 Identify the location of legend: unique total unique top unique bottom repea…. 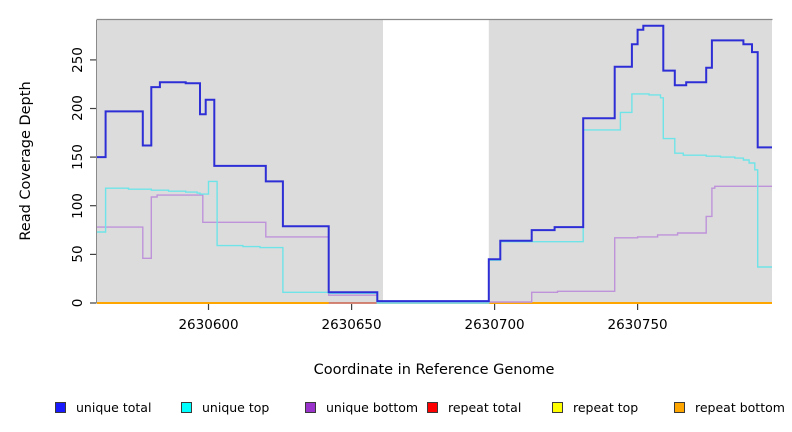
(396, 408).